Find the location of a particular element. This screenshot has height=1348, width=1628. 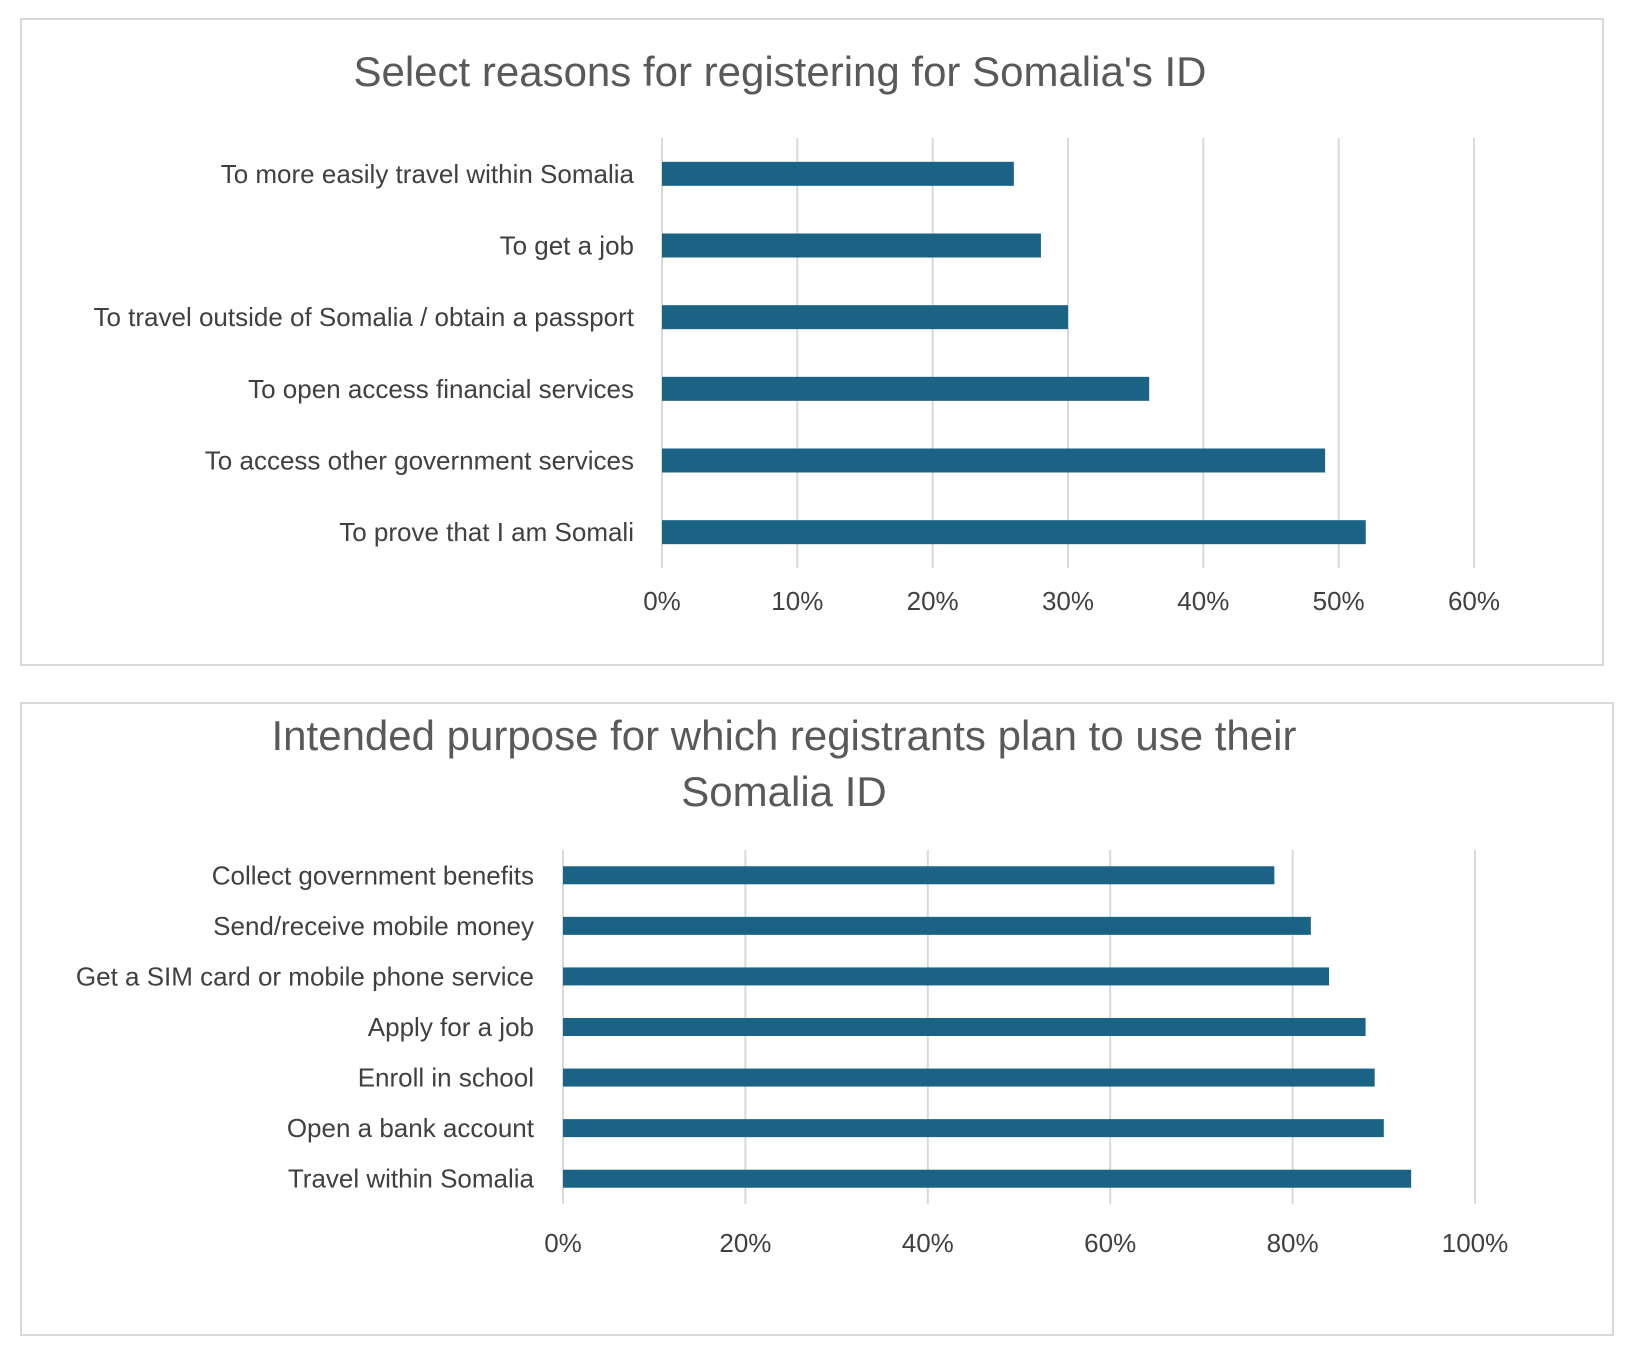

chart2-category-label: Get a SIM card or mobile phone service is located at coordinates (305, 976).